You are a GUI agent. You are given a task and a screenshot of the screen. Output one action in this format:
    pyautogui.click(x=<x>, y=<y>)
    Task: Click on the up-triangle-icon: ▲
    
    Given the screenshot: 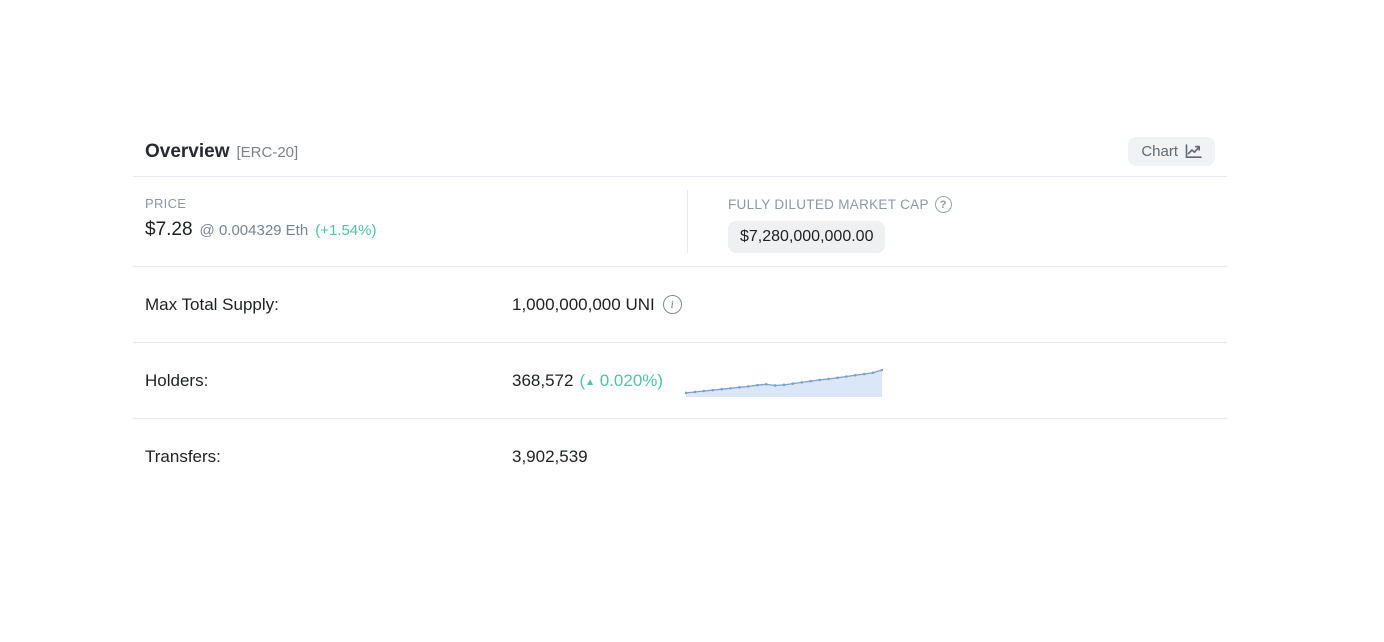 What is the action you would take?
    pyautogui.click(x=590, y=382)
    